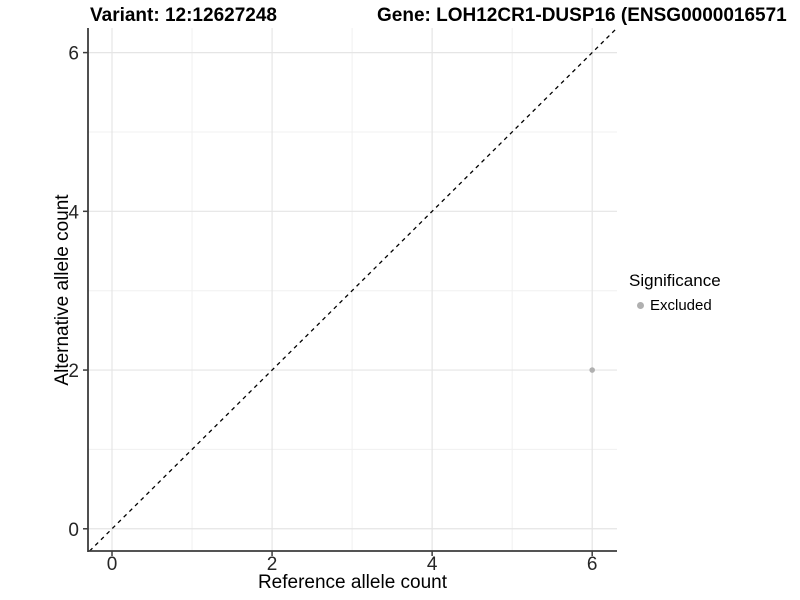  Describe the element at coordinates (675, 292) in the screenshot. I see `legend: Significance Excluded` at that location.